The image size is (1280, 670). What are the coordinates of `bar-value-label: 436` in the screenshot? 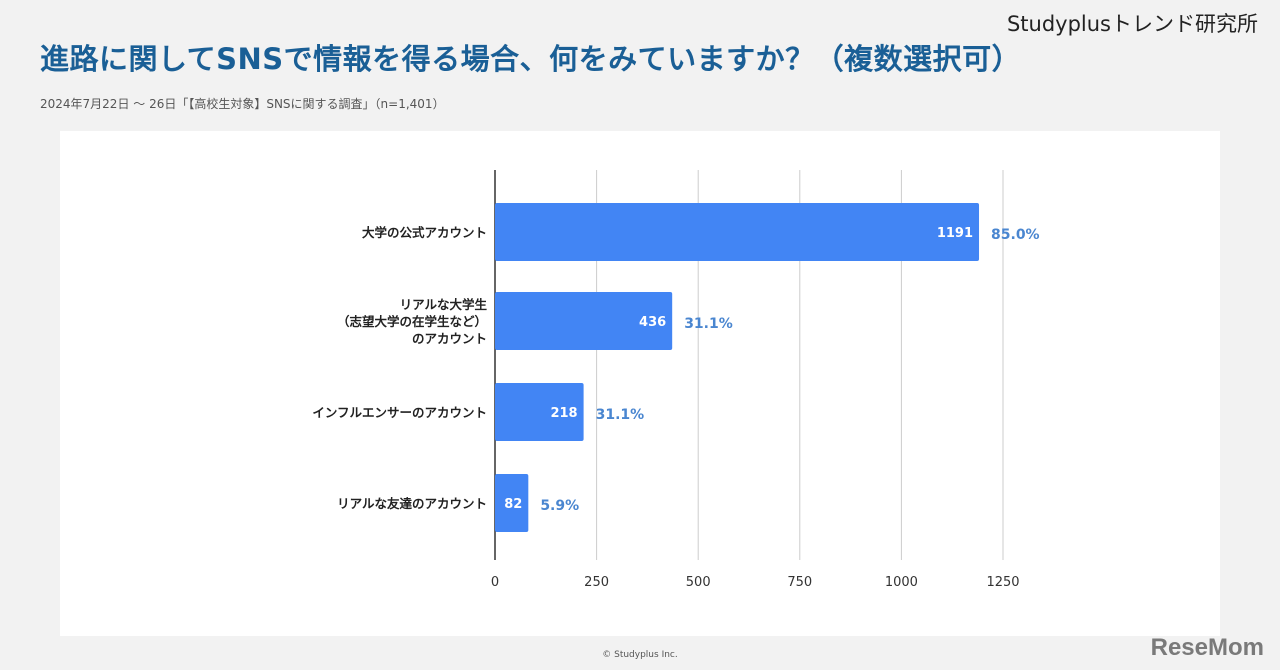 It's located at (652, 322).